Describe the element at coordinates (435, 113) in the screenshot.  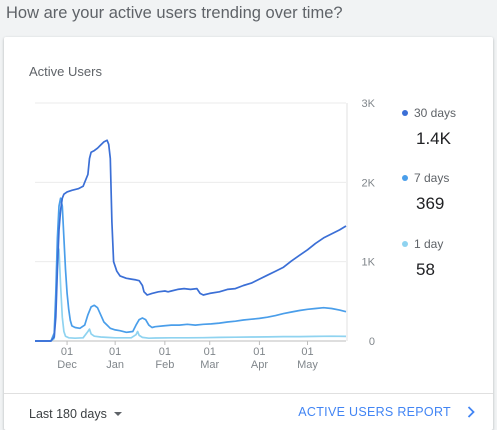
I see `legend-name: 30 days` at that location.